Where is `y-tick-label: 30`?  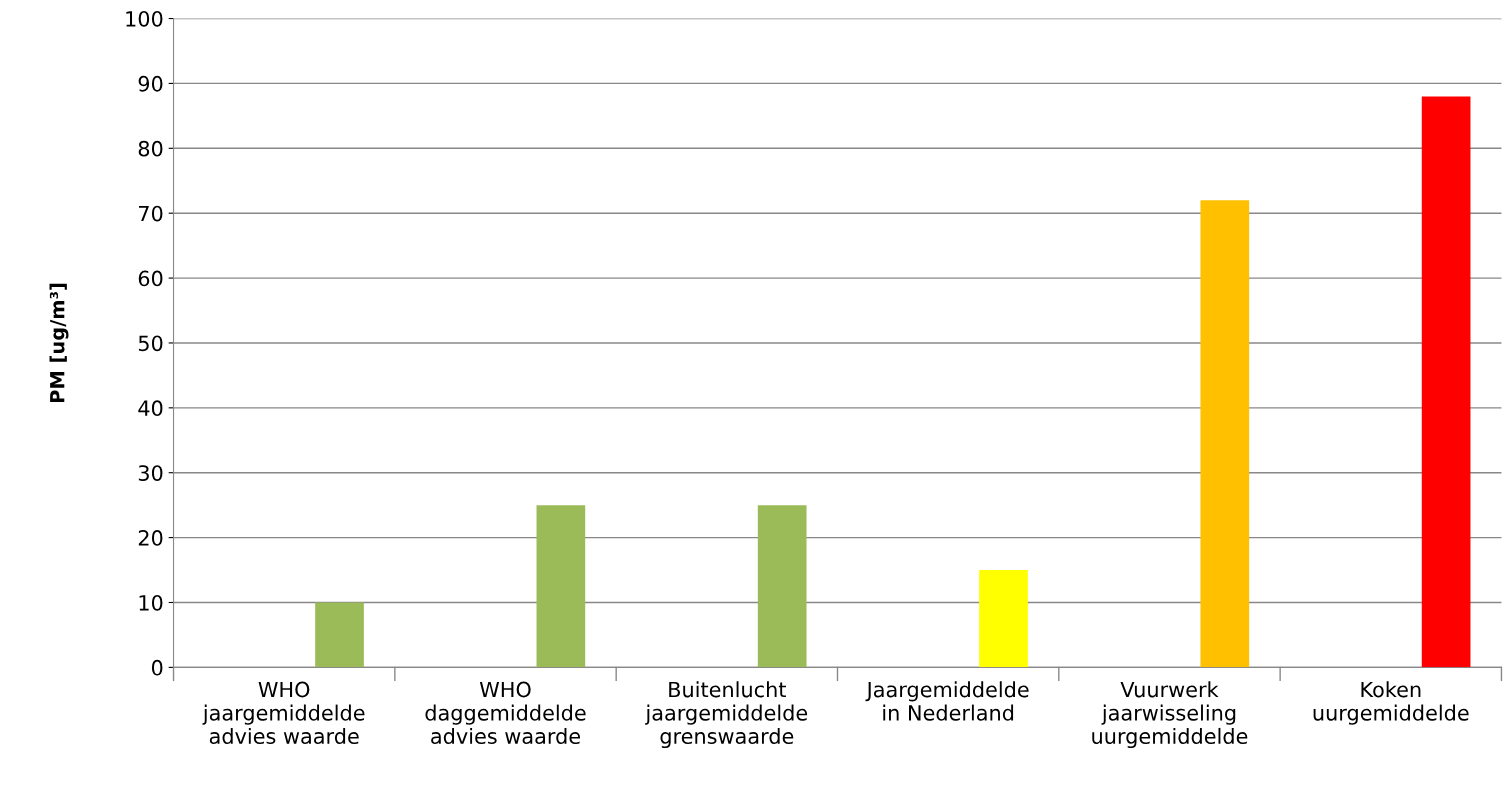
y-tick-label: 30 is located at coordinates (150, 473).